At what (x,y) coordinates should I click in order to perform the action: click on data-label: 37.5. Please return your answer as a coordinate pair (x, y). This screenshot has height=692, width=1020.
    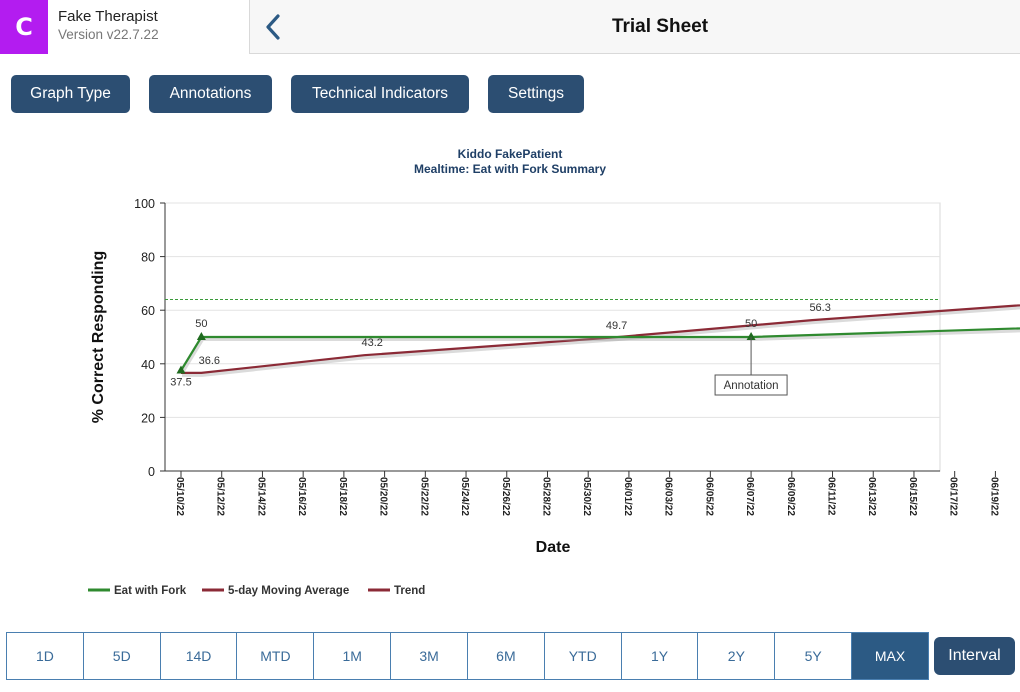
    Looking at the image, I should click on (180, 383).